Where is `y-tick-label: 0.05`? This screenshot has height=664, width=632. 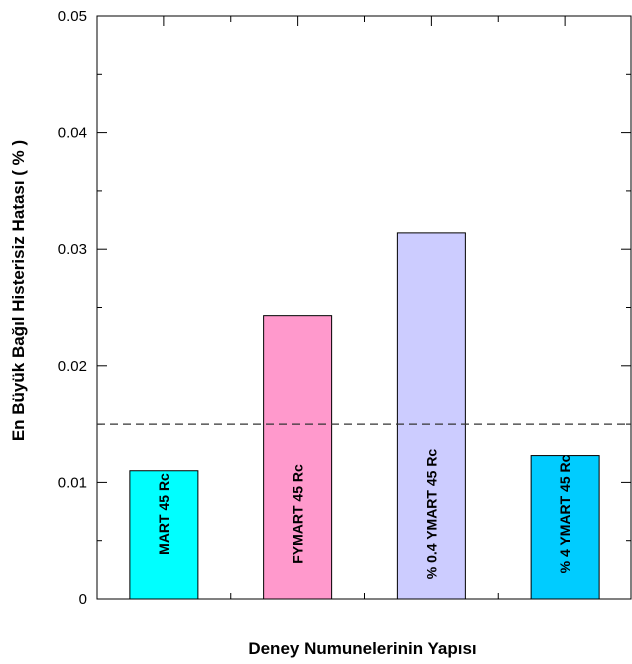 y-tick-label: 0.05 is located at coordinates (72, 16).